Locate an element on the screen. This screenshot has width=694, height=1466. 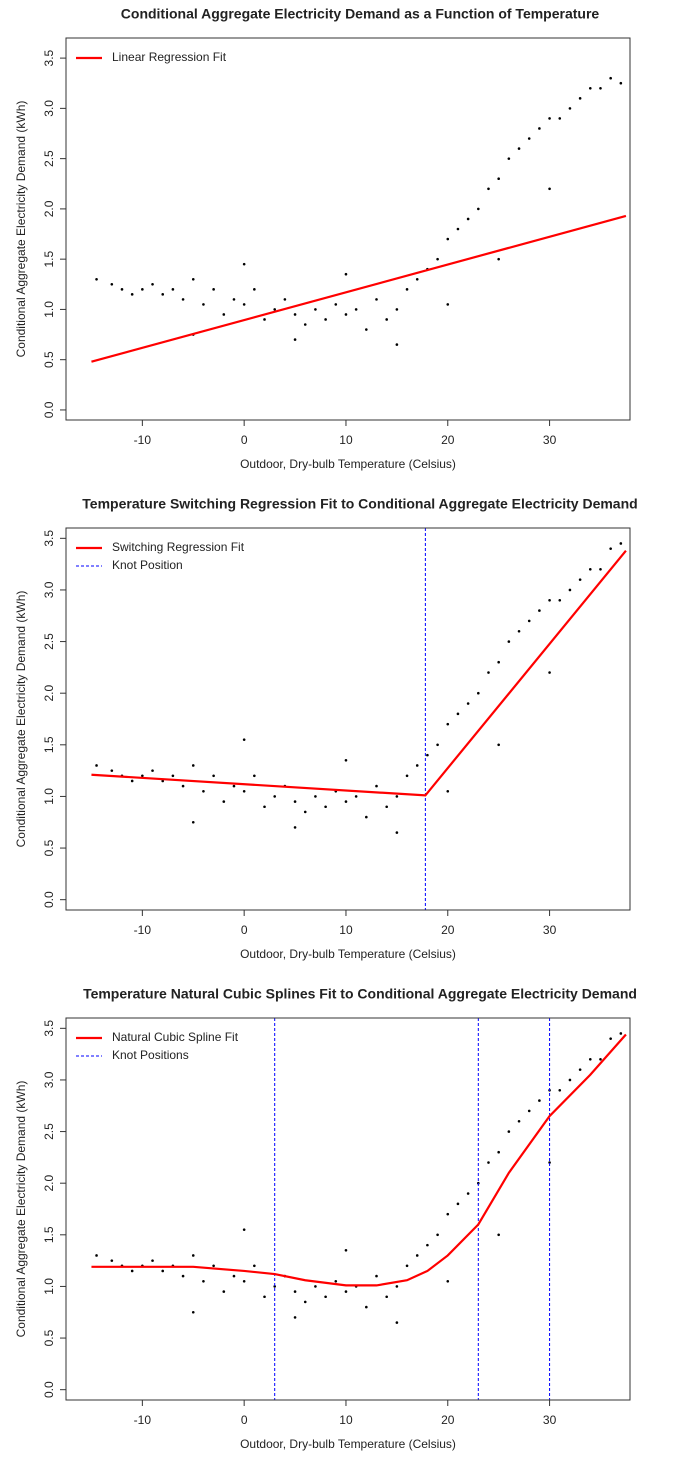
y-tick-label: 2.5 is located at coordinates (49, 158).